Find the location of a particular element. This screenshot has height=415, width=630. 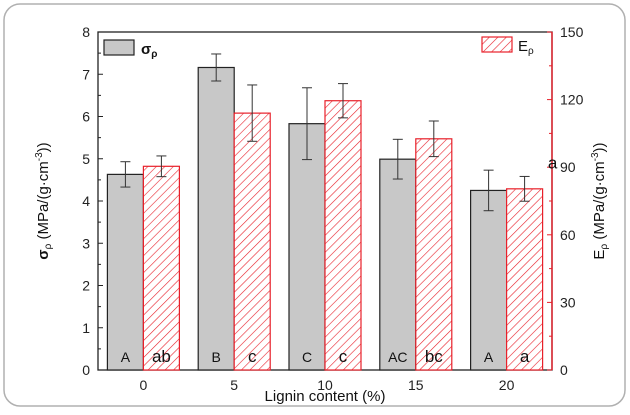

x-tick-label: 10 is located at coordinates (325, 385).